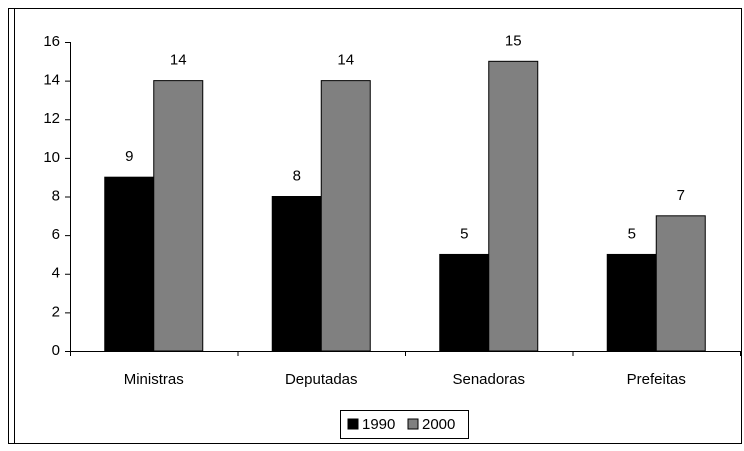 Image resolution: width=744 pixels, height=451 pixels. Describe the element at coordinates (321, 379) in the screenshot. I see `x-tick-label: Deputadas` at that location.